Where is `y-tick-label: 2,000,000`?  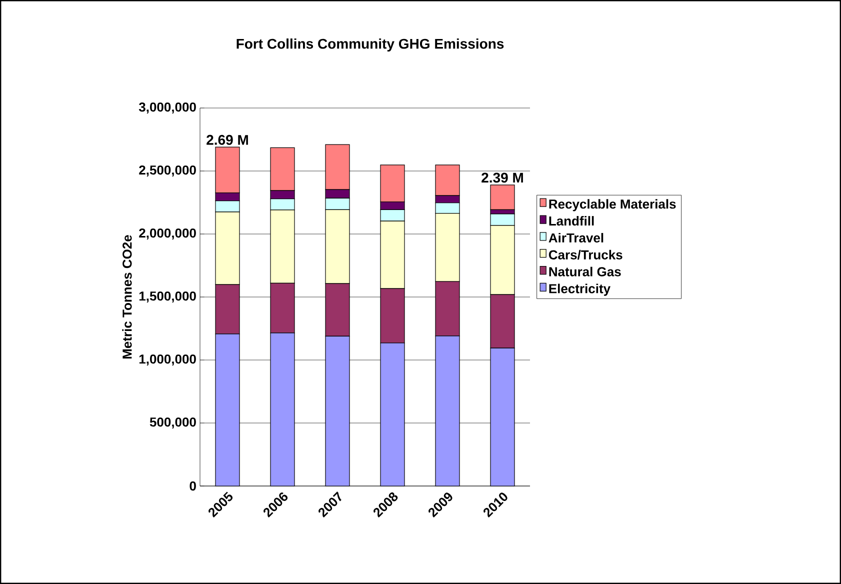
y-tick-label: 2,000,000 is located at coordinates (167, 234).